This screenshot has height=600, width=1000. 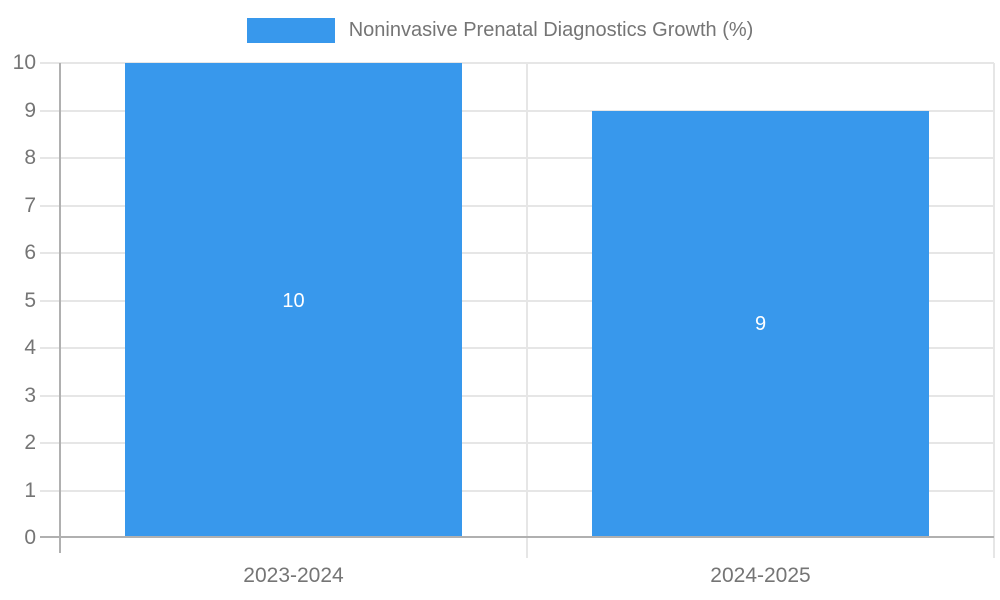 I want to click on legend-swatch, so click(x=290, y=30).